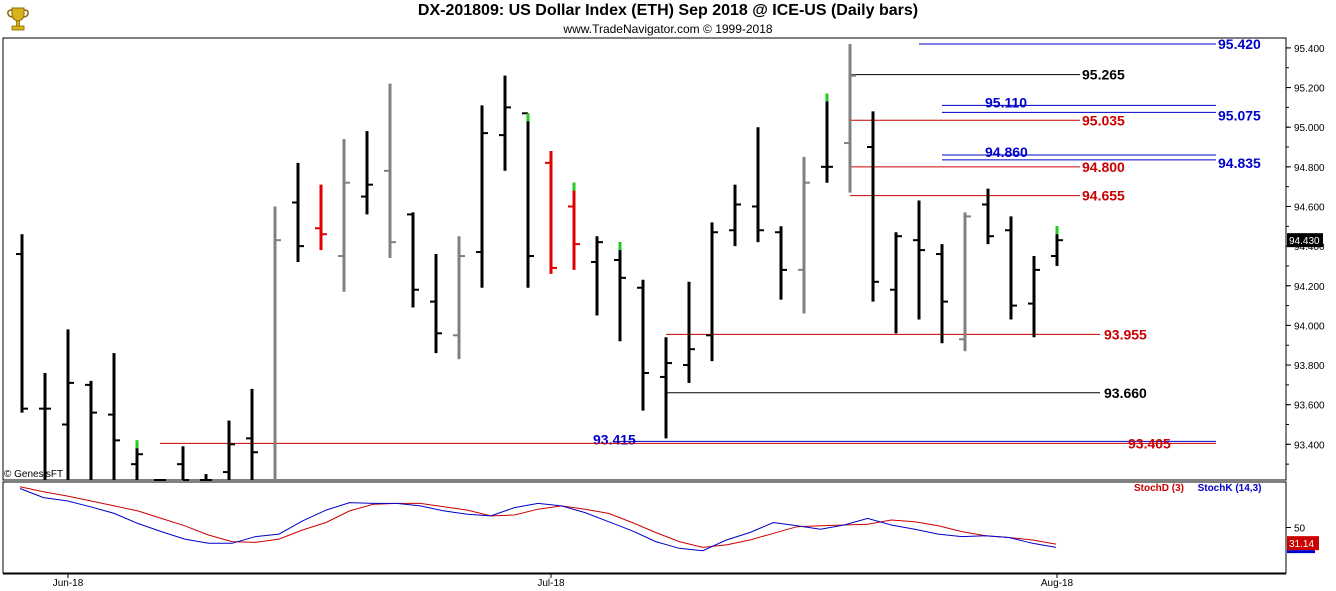 This screenshot has height=591, width=1336. What do you see at coordinates (1239, 115) in the screenshot?
I see `level-label-95-075: 95.075` at bounding box center [1239, 115].